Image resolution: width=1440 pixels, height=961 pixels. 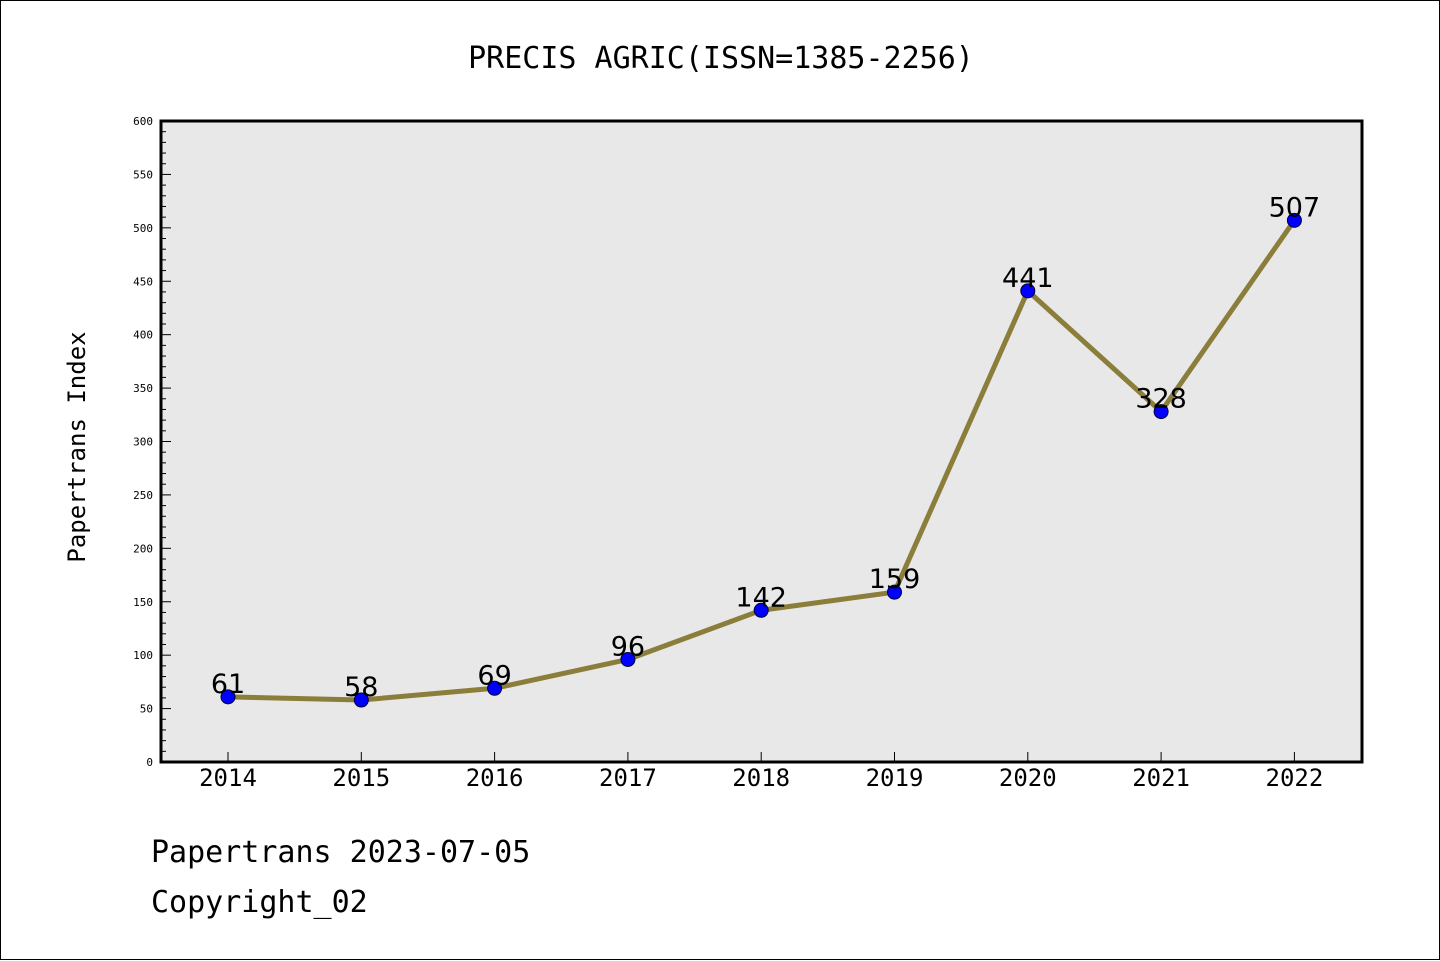 I want to click on y-tick-label: 50, so click(x=146, y=709).